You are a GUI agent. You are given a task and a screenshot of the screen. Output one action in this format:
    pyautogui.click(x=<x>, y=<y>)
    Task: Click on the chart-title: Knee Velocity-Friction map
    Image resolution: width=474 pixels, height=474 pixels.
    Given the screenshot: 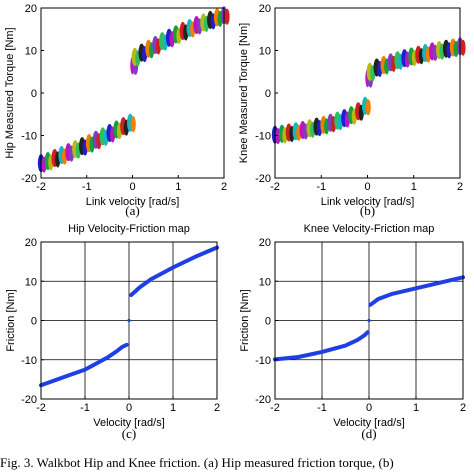 What is the action you would take?
    pyautogui.click(x=369, y=229)
    